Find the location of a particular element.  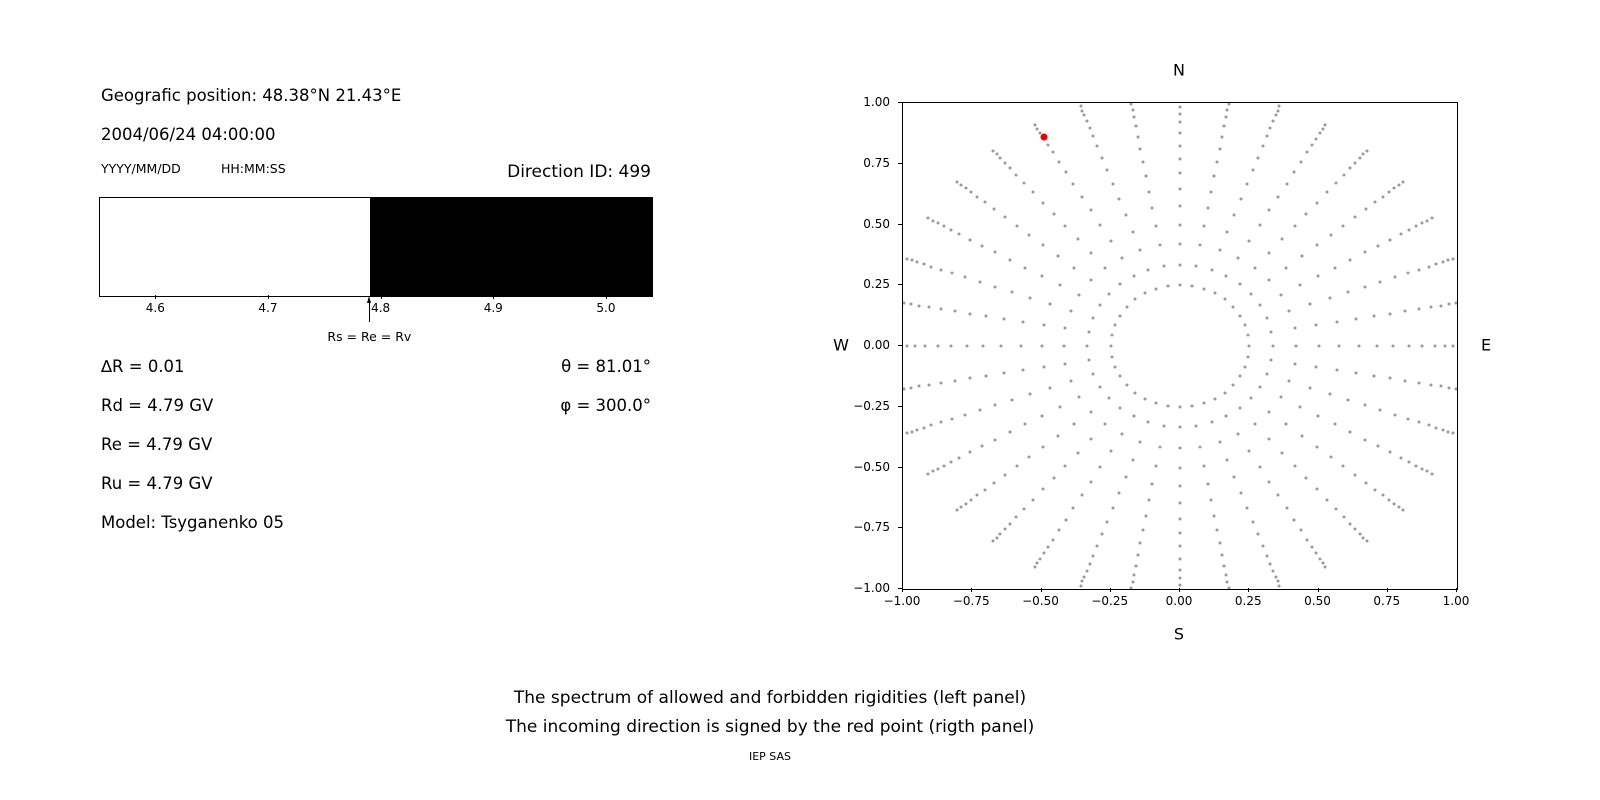

scatter-y-tick-label: 0.50 is located at coordinates (876, 223).